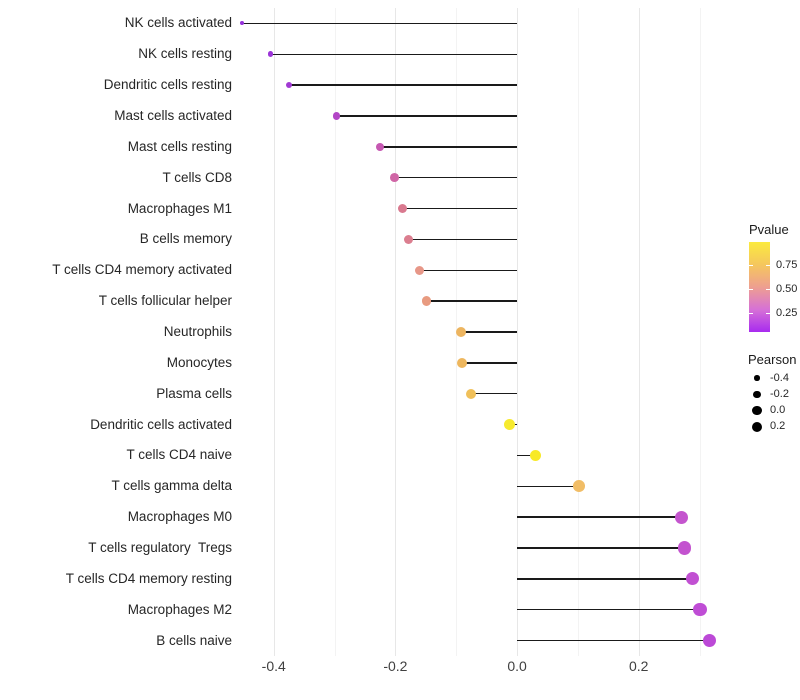 This screenshot has height=700, width=800. What do you see at coordinates (787, 288) in the screenshot?
I see `gradient-tick-label: 0.50` at bounding box center [787, 288].